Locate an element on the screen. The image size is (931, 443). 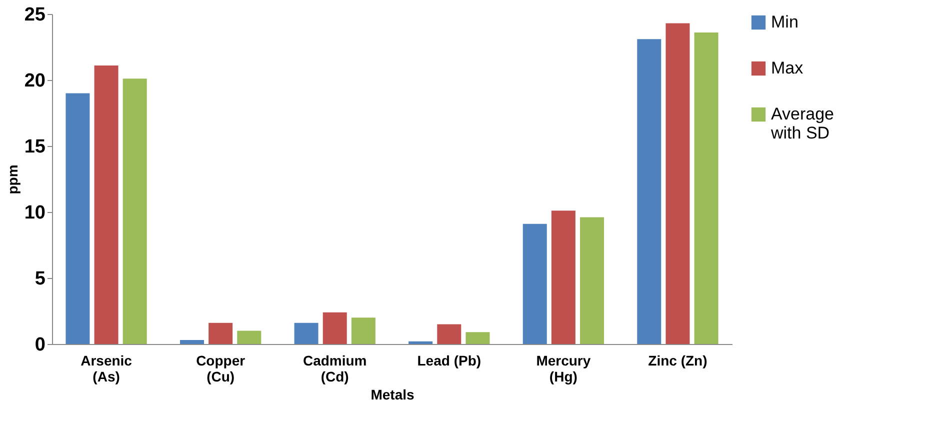
x-tick-label: Mercury (Hg) is located at coordinates (563, 368).